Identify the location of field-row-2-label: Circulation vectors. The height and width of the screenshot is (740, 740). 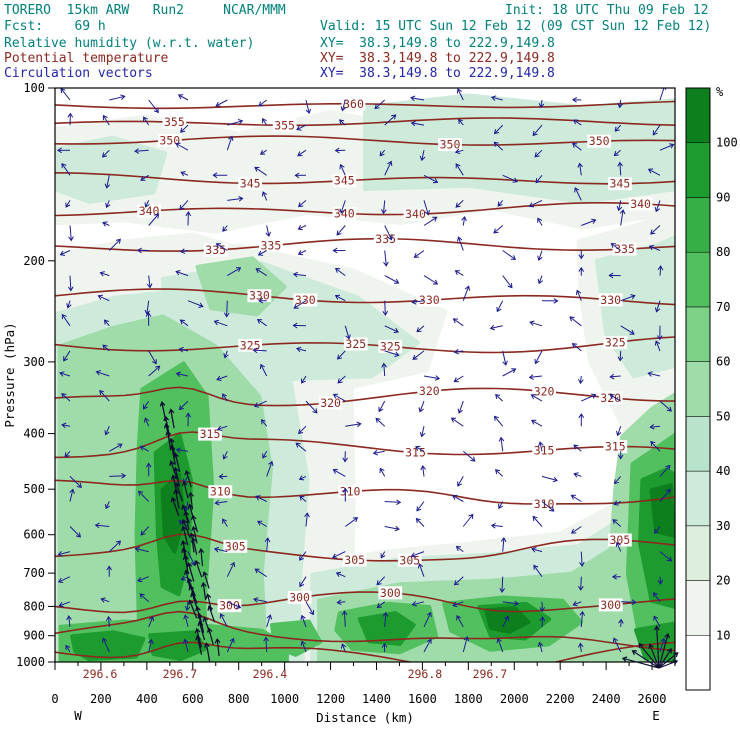
(78, 73).